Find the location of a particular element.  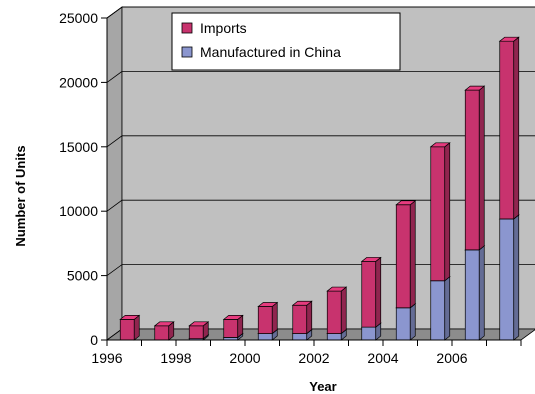

y-tick-label: 25000 is located at coordinates (78, 18).